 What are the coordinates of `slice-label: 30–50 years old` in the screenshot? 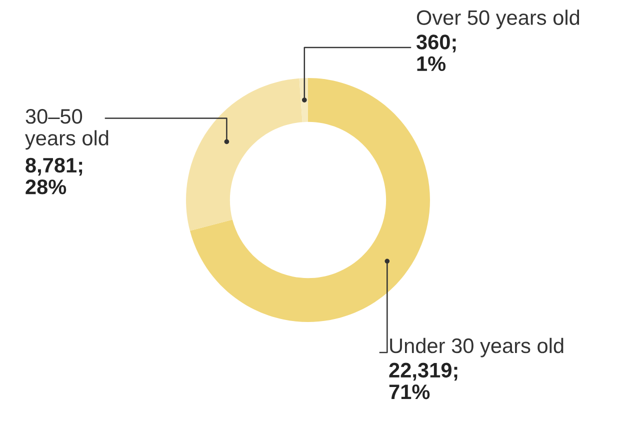 It's located at (66, 129).